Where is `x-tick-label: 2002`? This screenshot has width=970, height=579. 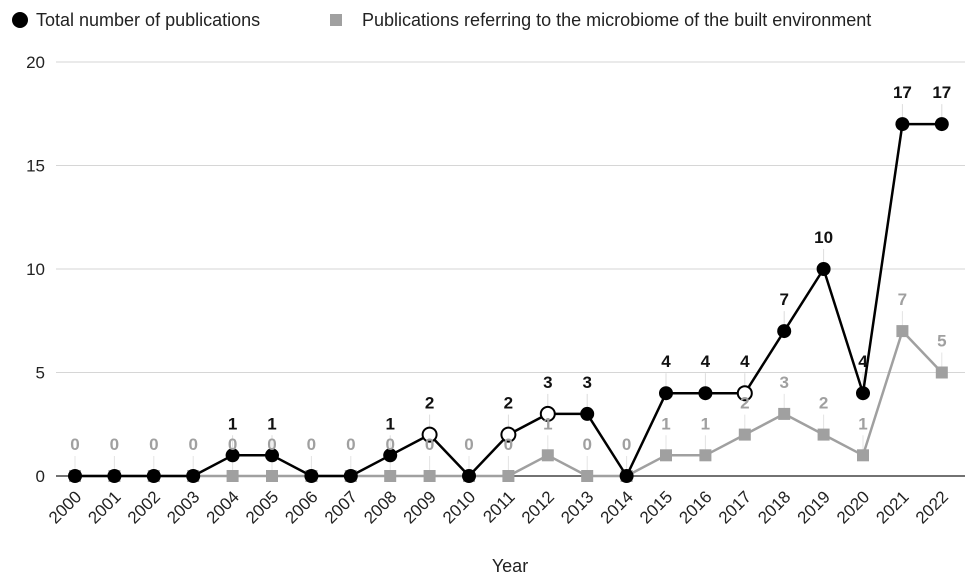
x-tick-label: 2002 is located at coordinates (144, 507).